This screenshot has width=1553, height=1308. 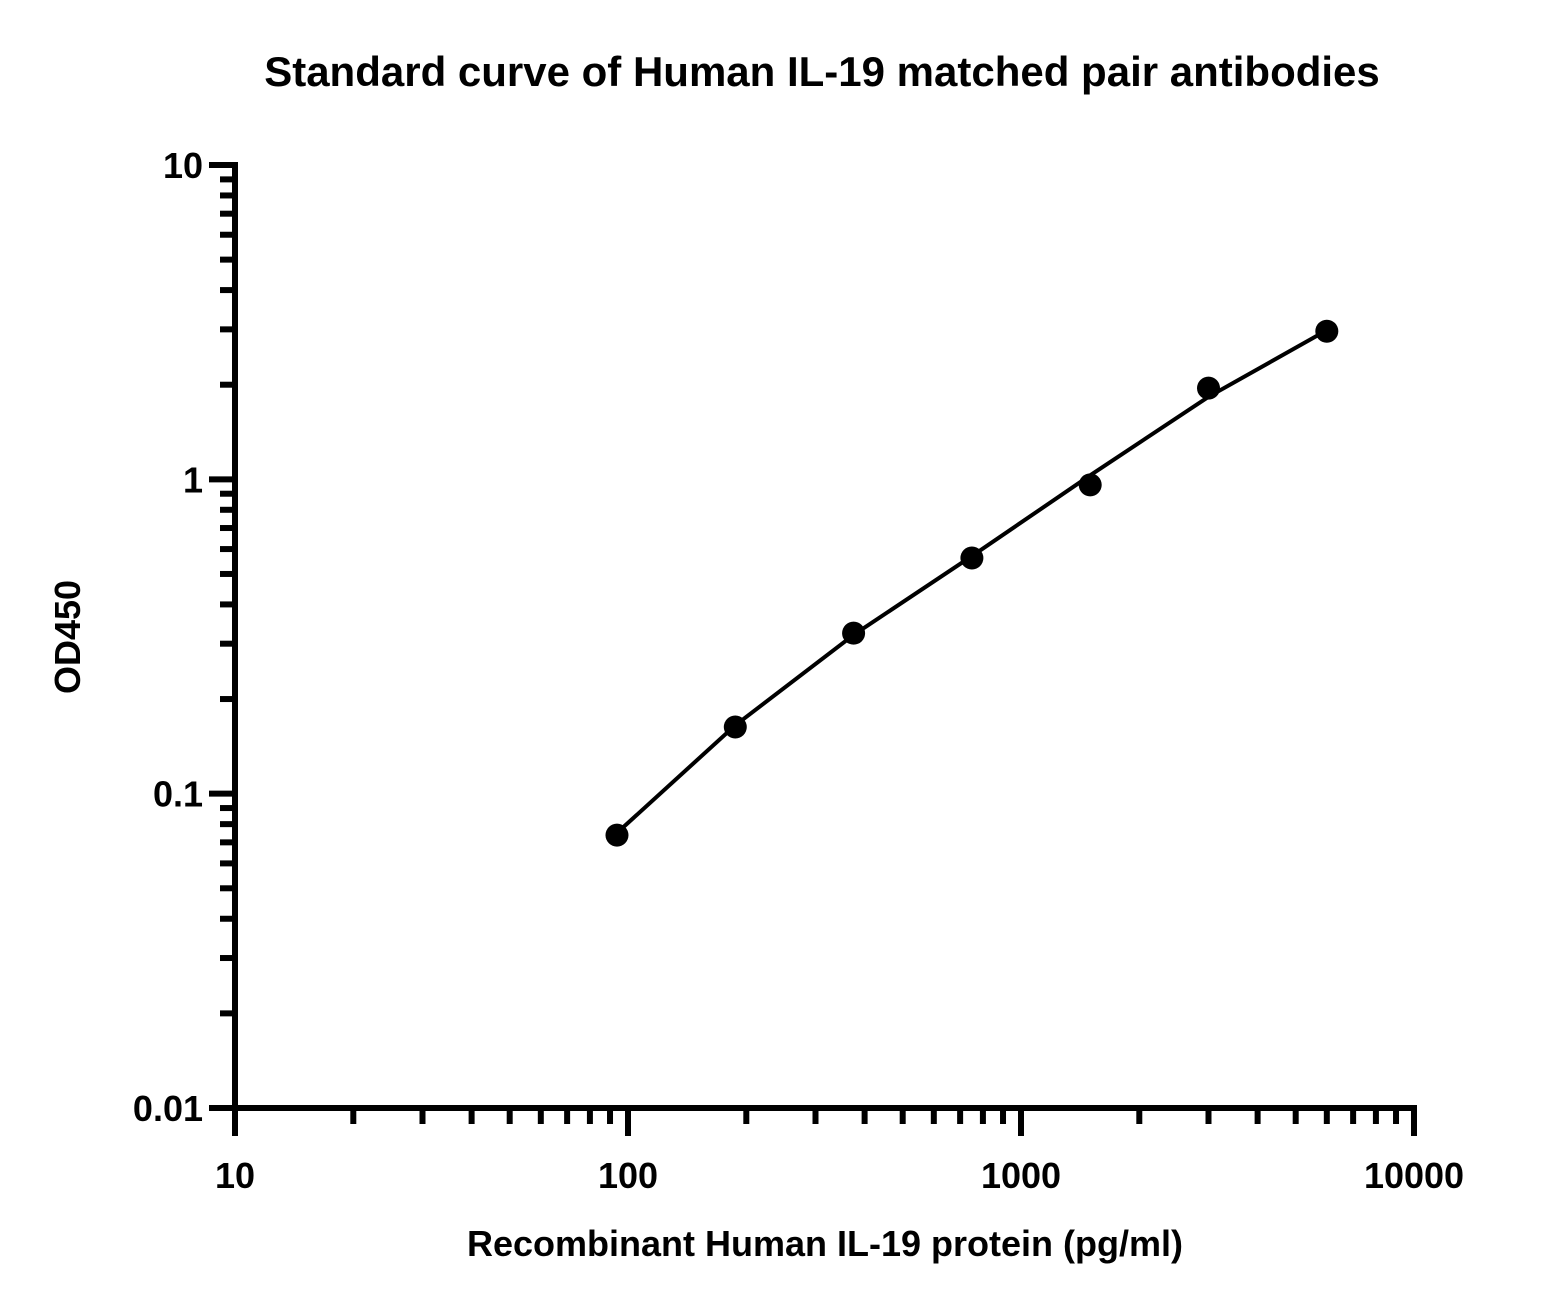 What do you see at coordinates (235, 1175) in the screenshot?
I see `x-tick-label: 10` at bounding box center [235, 1175].